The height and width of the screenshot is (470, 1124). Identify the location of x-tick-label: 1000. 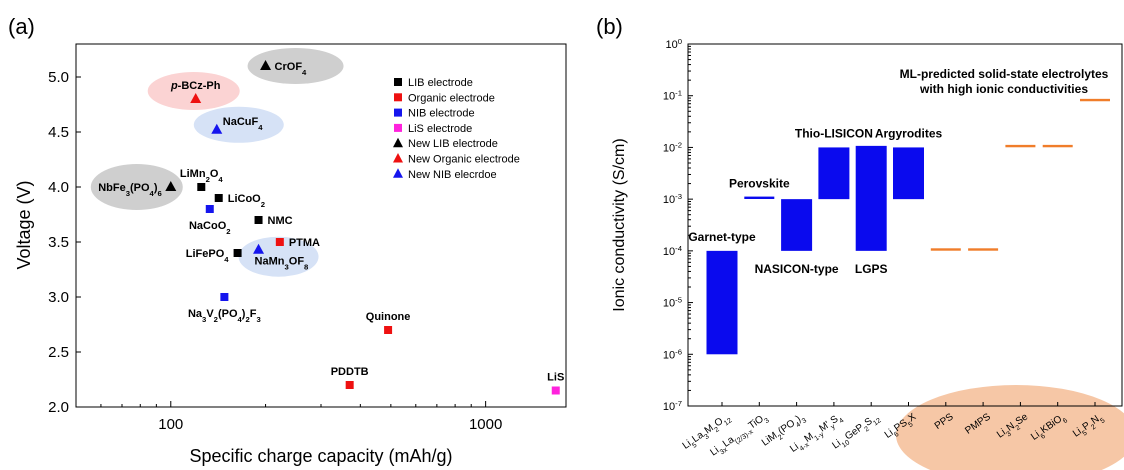
(485, 424).